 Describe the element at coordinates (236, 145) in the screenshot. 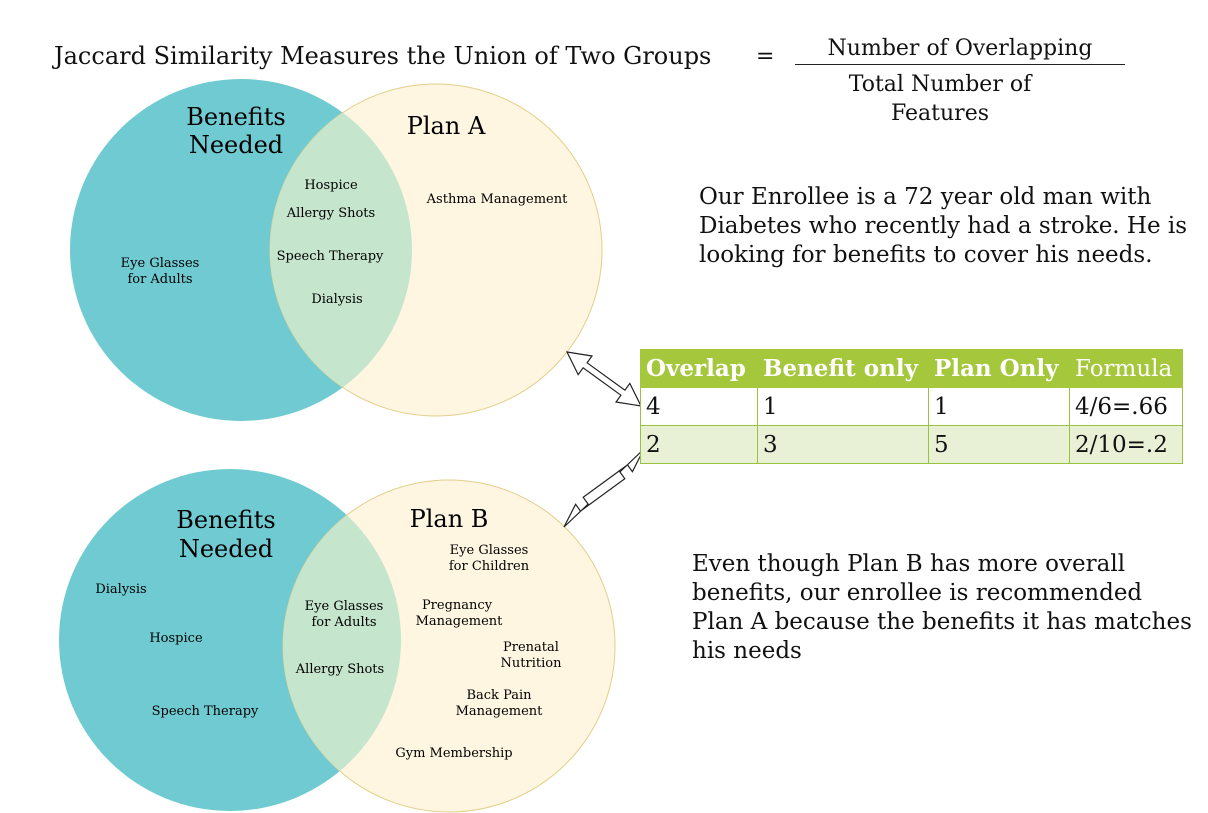

I see `benefits-needed-label-a-2: Needed` at that location.